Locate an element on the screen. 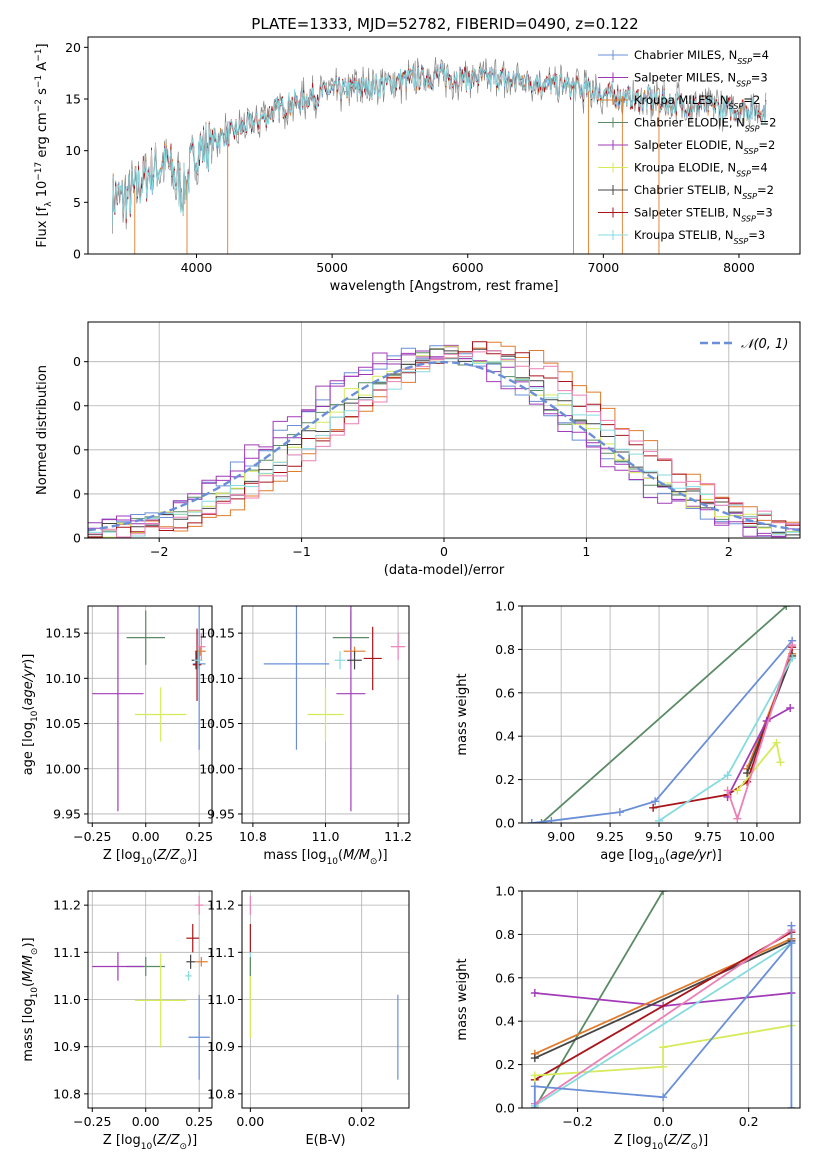 The image size is (819, 1170). y-tick-label: 9.95 is located at coordinates (221, 813).